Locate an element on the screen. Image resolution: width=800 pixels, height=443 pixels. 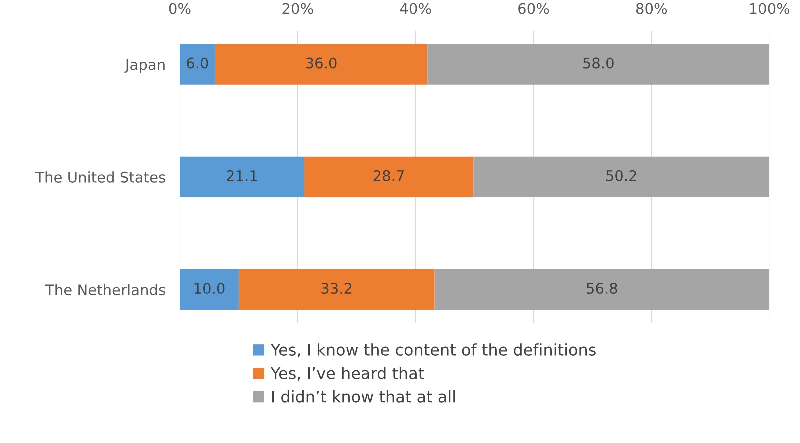
x-tick-label: 80% is located at coordinates (652, 8).